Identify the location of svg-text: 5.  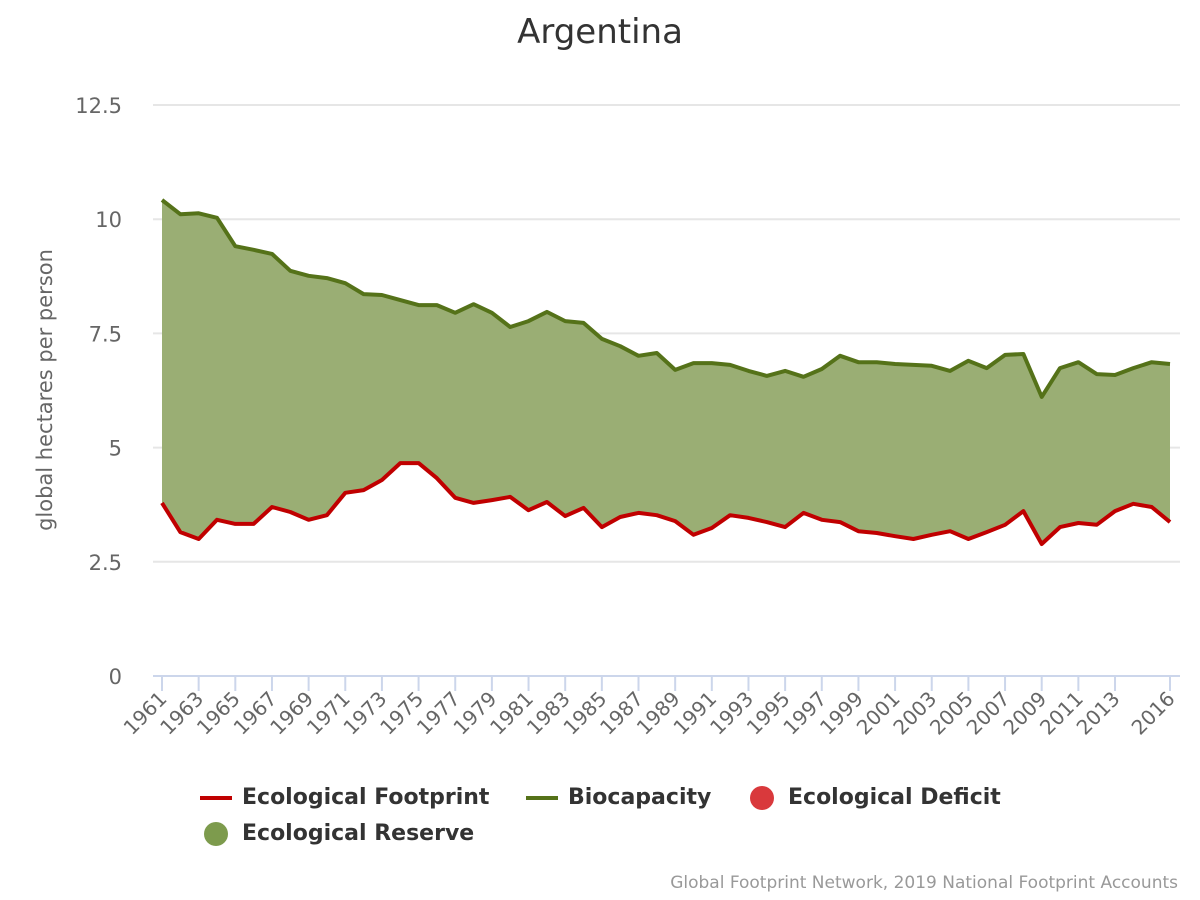
(115, 449).